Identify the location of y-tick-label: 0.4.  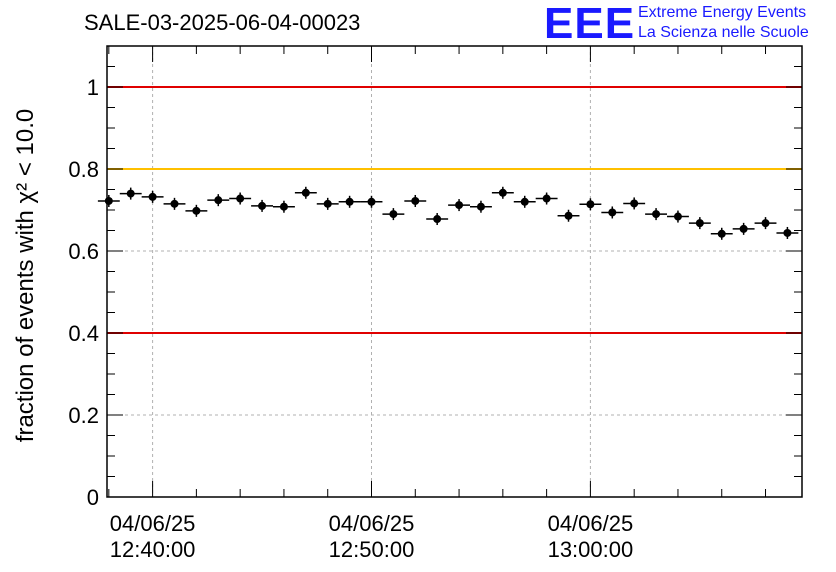
(83, 333).